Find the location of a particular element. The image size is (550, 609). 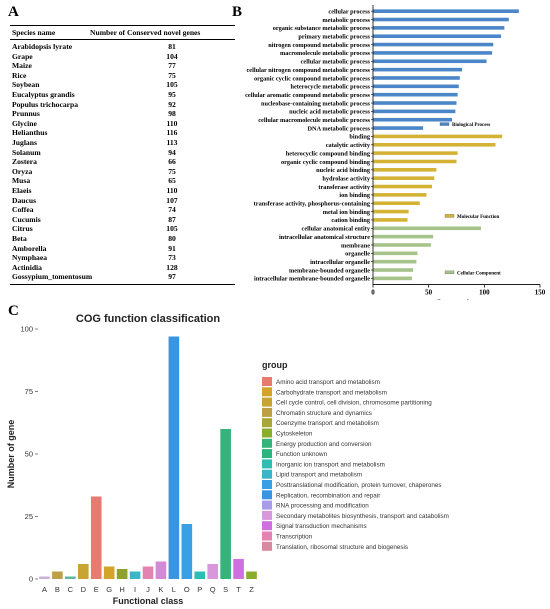

table-cell-count: 77 is located at coordinates (172, 66).